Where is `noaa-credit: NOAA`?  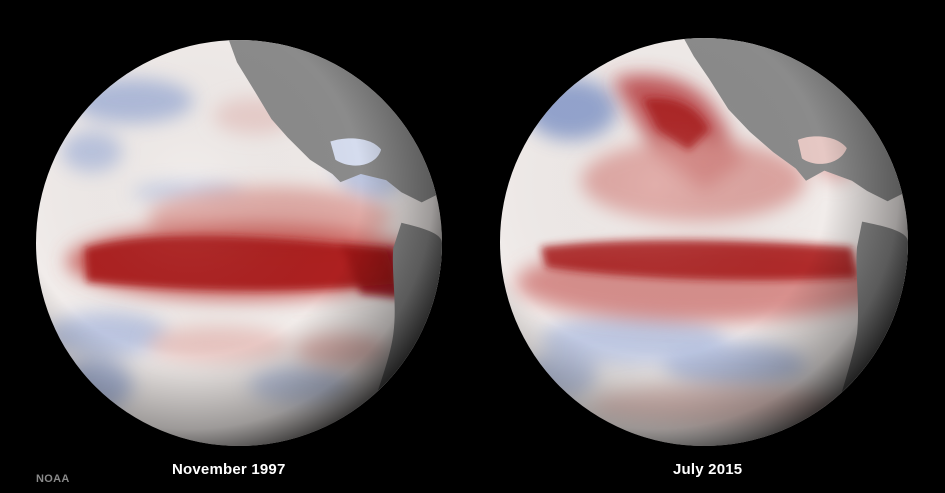 noaa-credit: NOAA is located at coordinates (53, 479).